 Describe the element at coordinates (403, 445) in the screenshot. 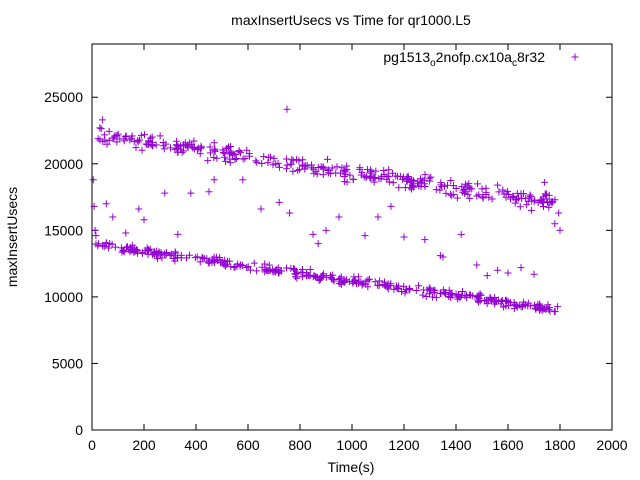

I see `x-tick-label: 1200` at that location.